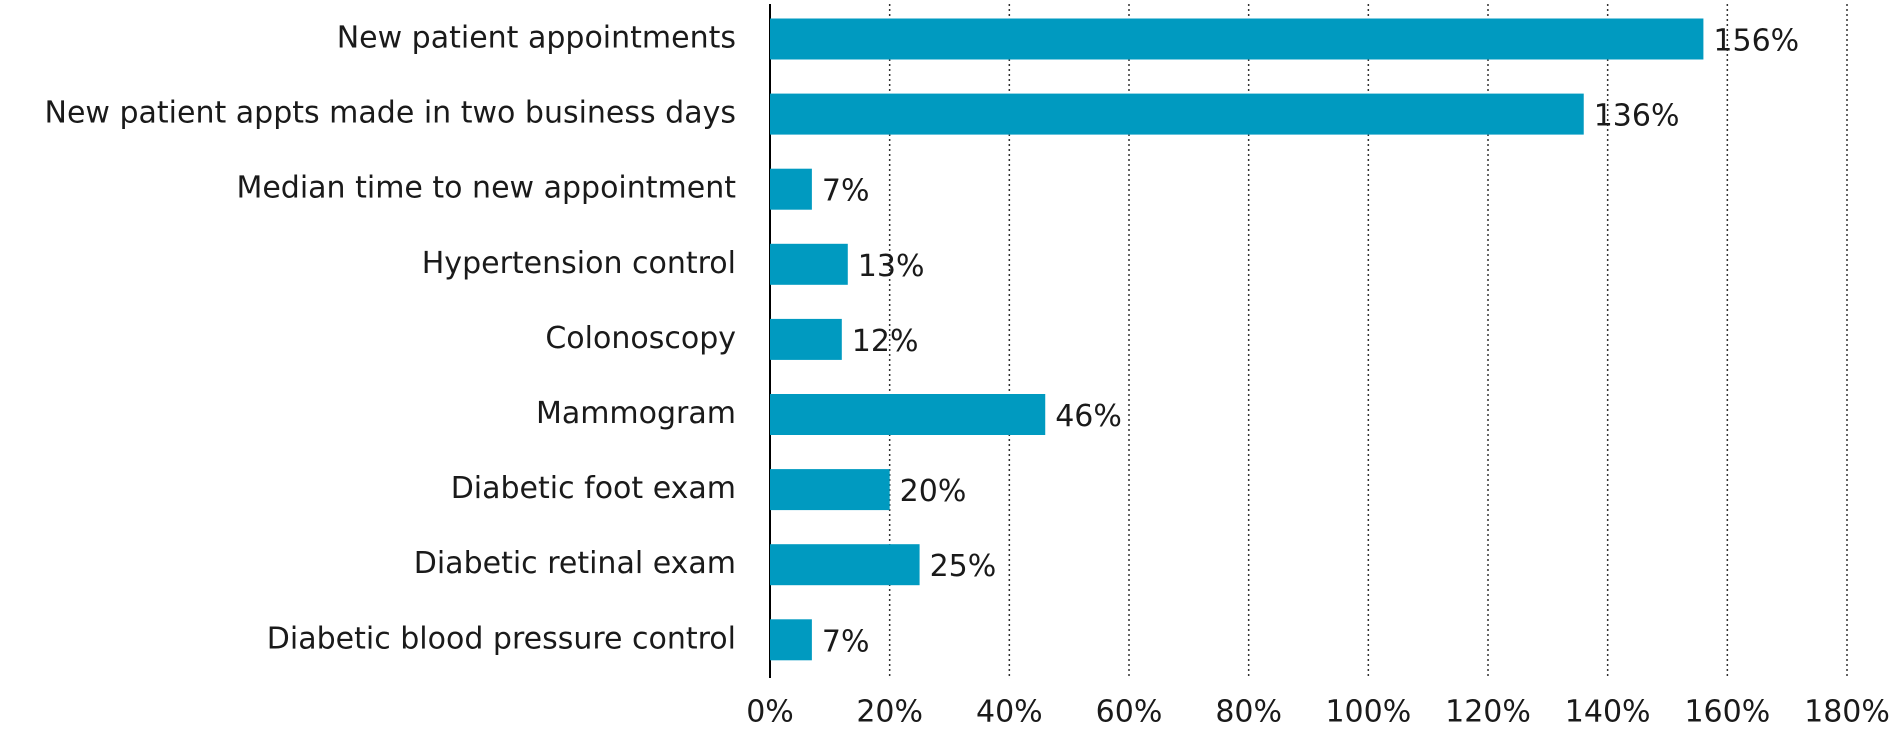  Describe the element at coordinates (770, 712) in the screenshot. I see `x-tick-label: 0%` at that location.